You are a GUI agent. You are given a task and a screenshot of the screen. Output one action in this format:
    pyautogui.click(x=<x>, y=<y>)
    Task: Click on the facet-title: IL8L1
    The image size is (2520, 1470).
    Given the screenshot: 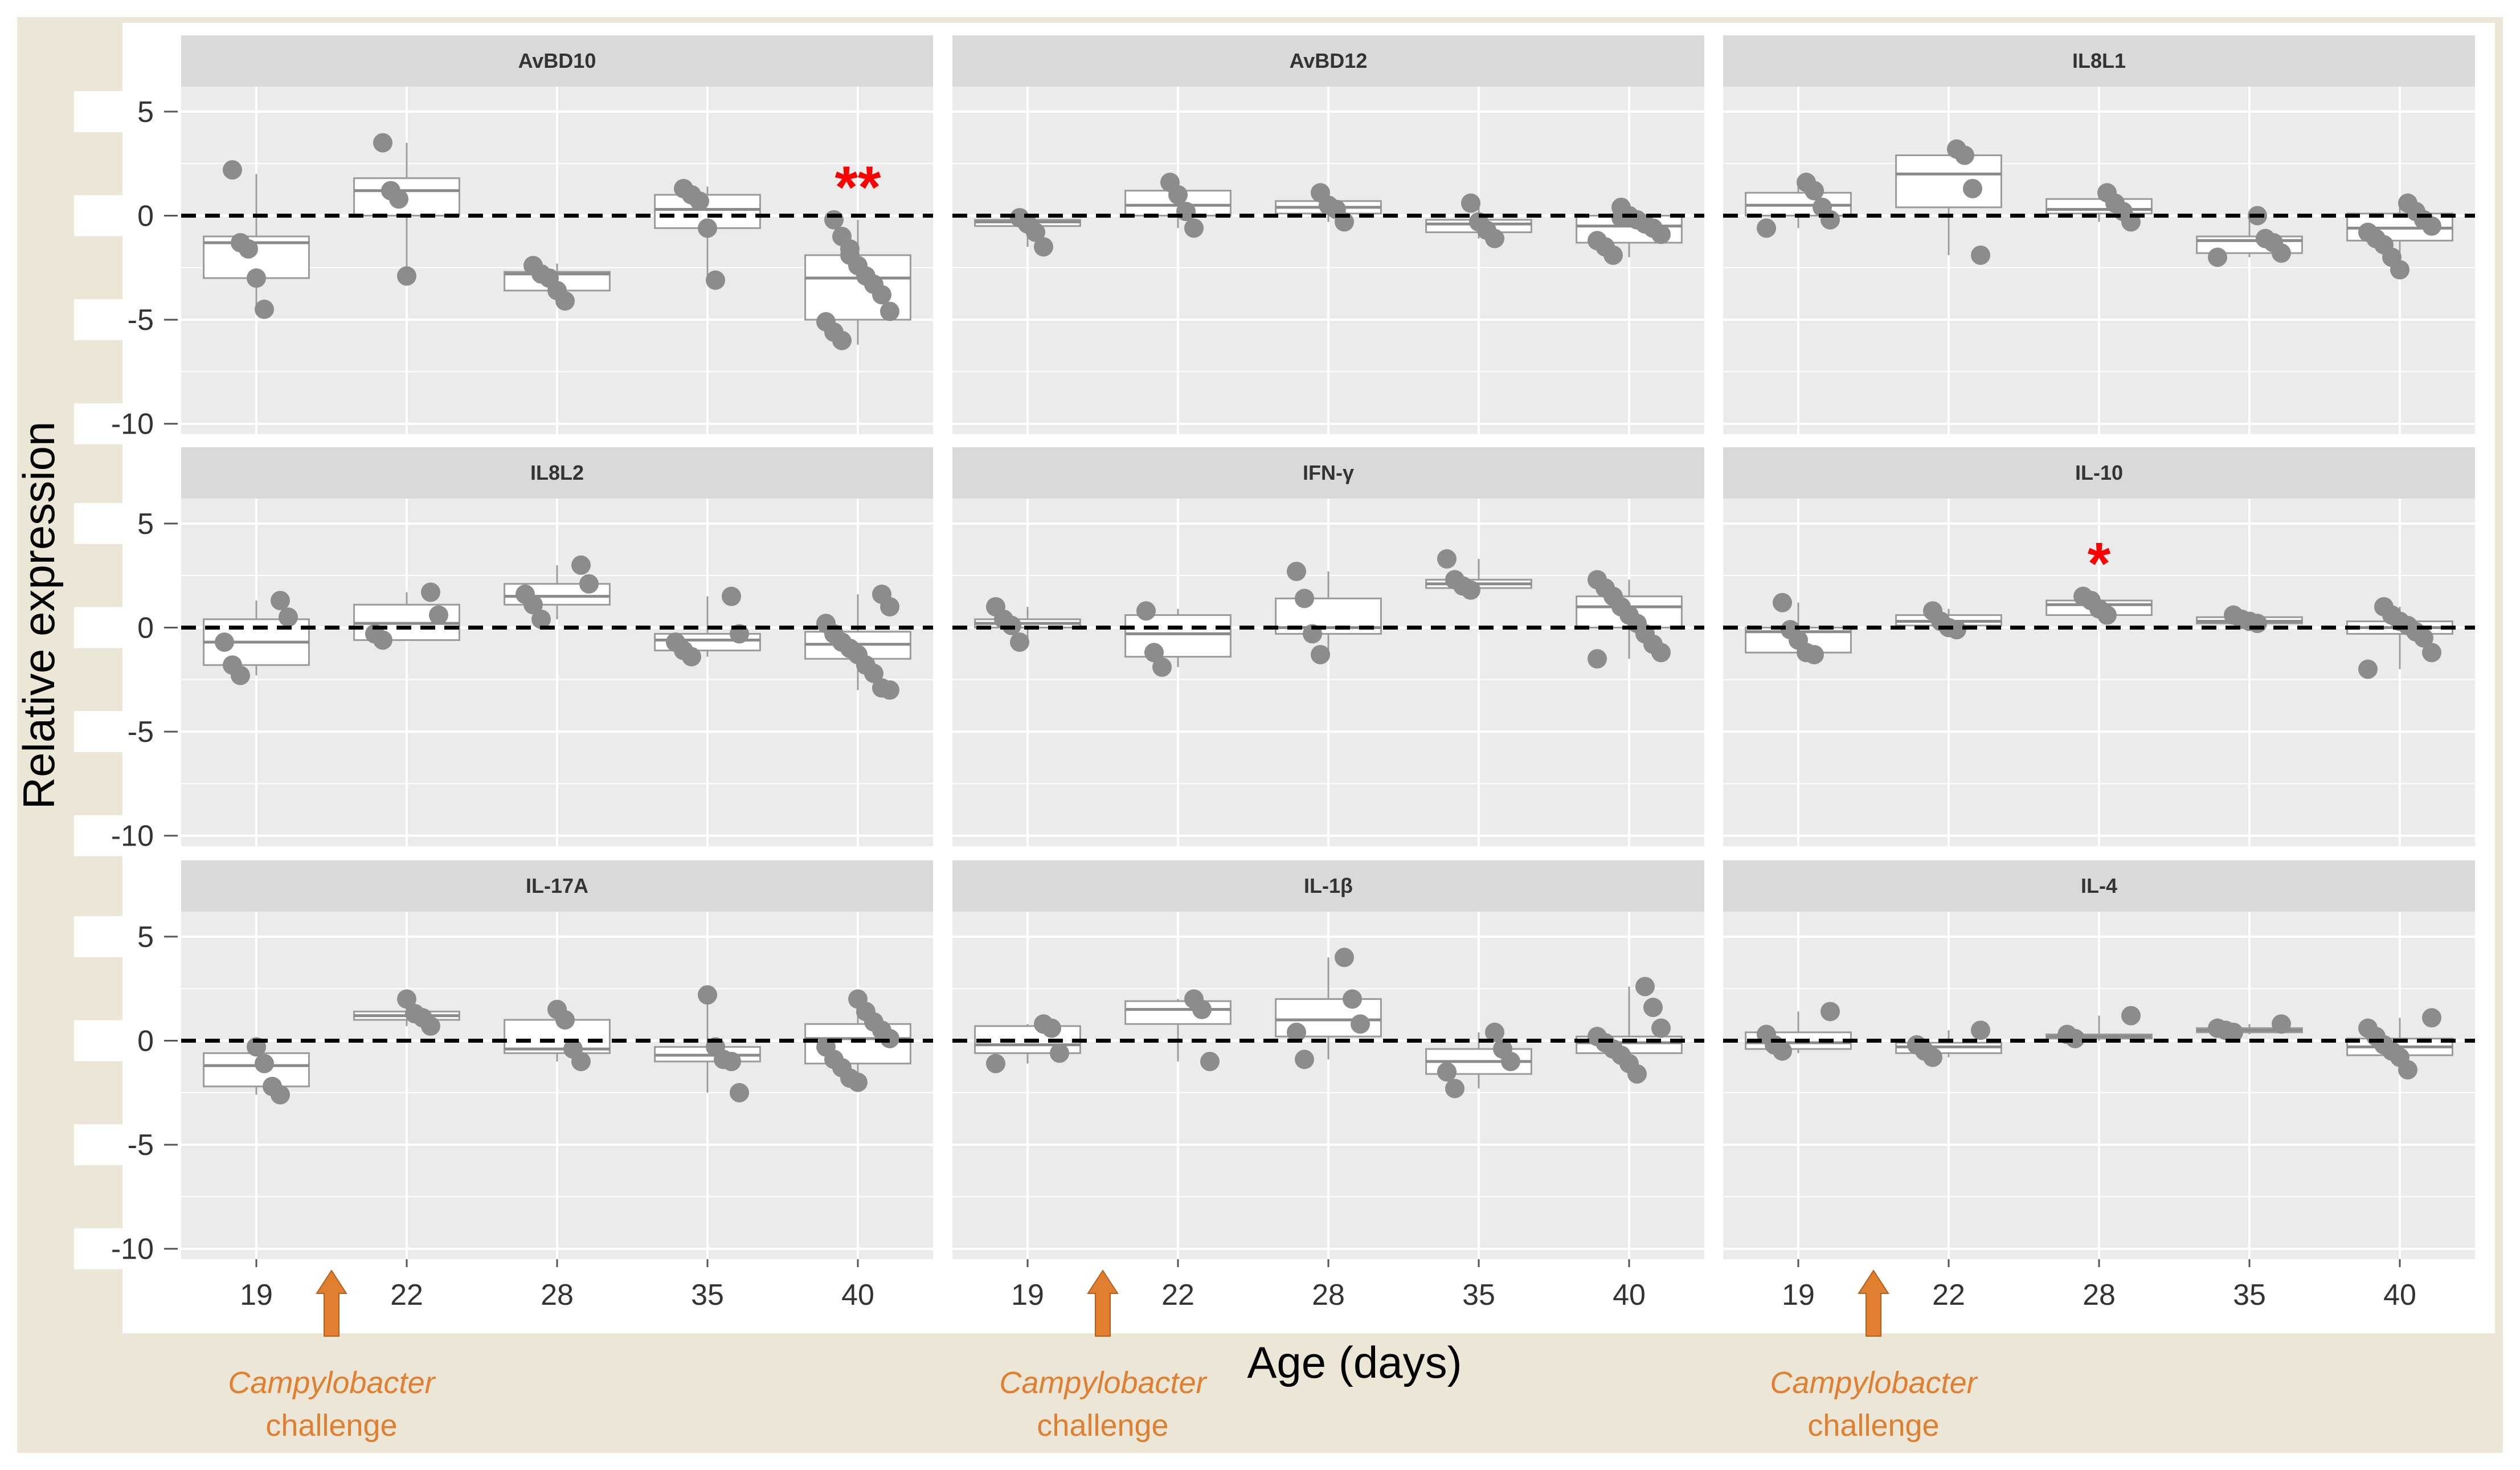 What is the action you would take?
    pyautogui.click(x=2099, y=60)
    